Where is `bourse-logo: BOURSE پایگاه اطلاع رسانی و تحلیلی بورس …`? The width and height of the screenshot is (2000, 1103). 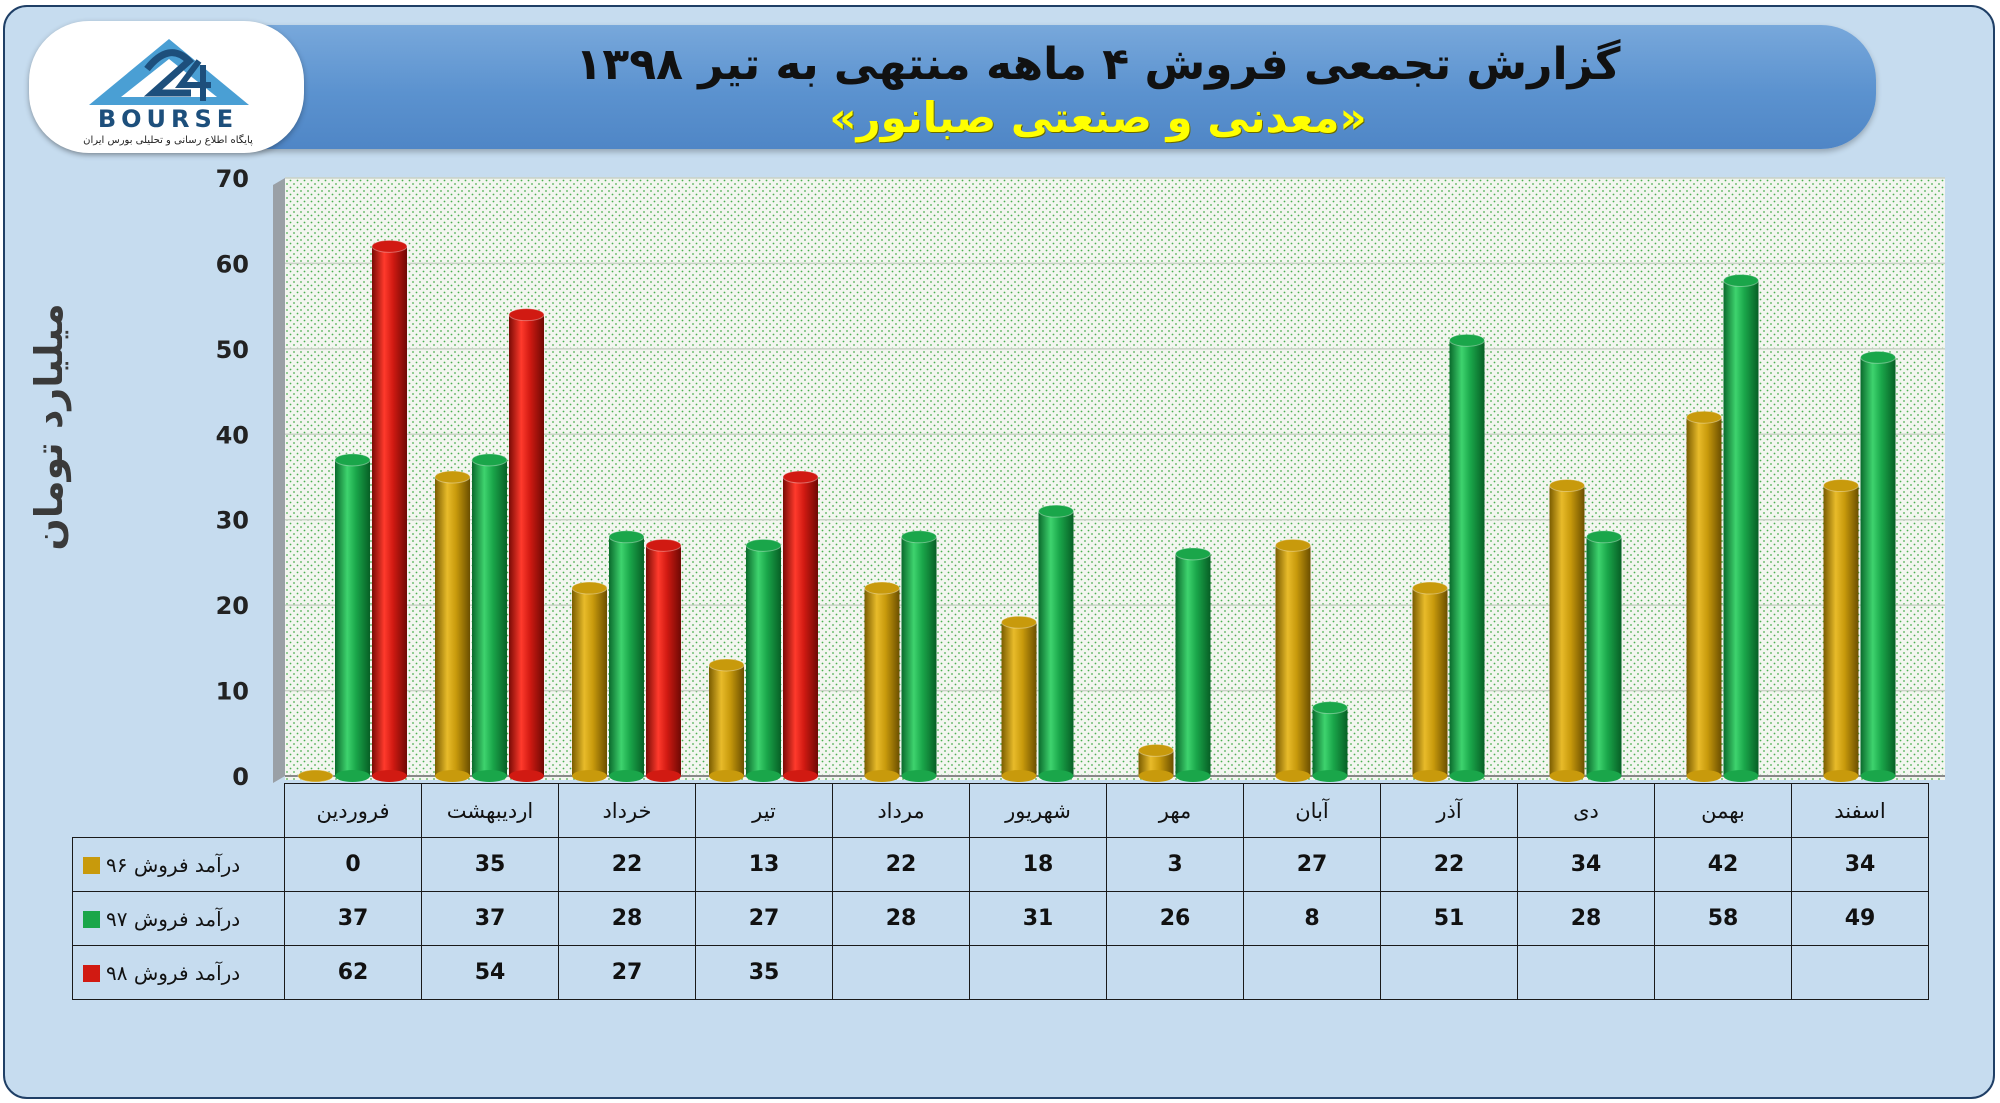 bourse-logo: BOURSE پایگاه اطلاع رسانی و تحلیلی بورس … is located at coordinates (166, 87).